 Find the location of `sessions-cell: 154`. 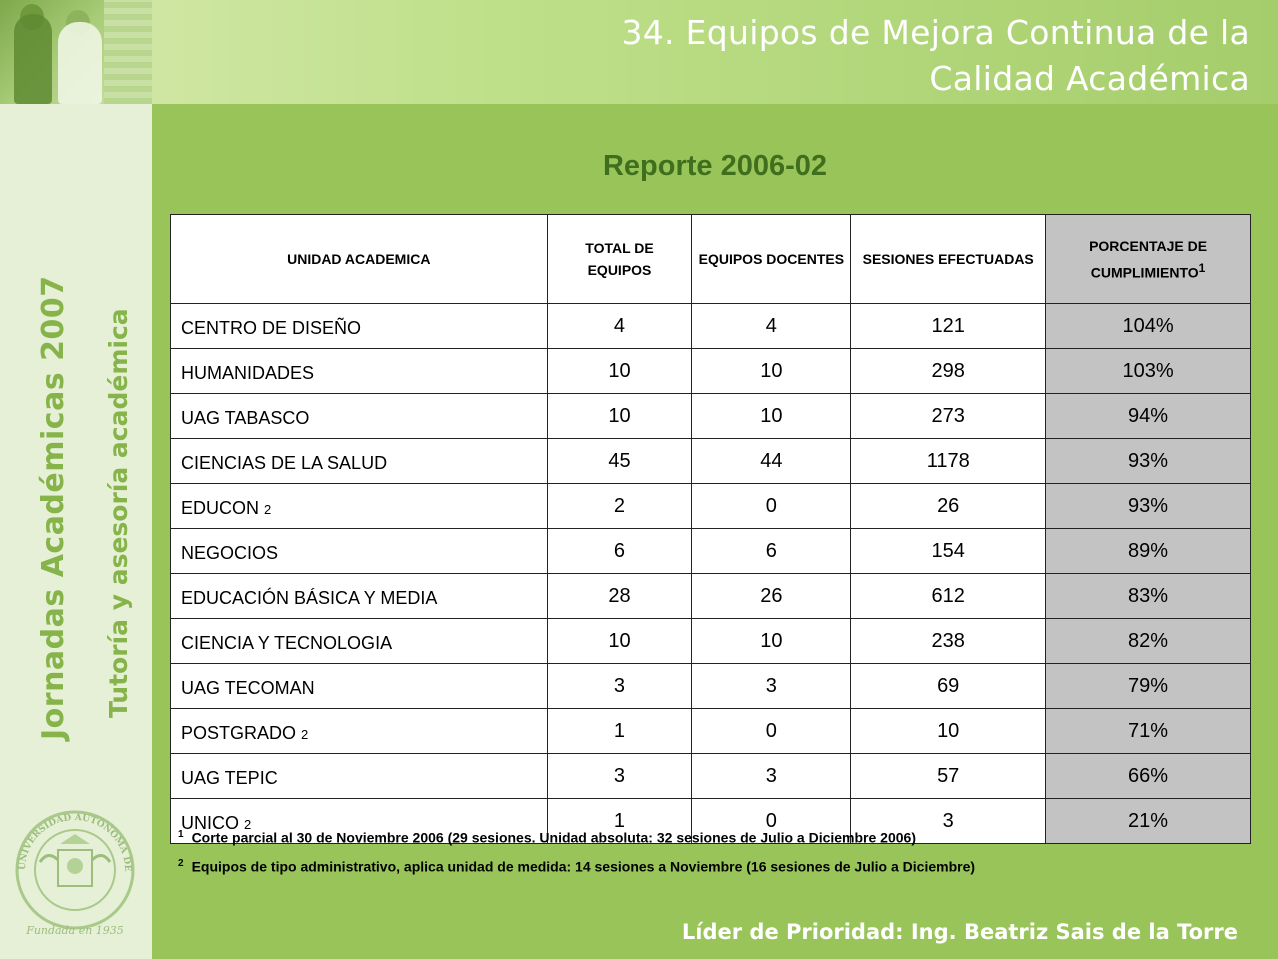

sessions-cell: 154 is located at coordinates (948, 551).